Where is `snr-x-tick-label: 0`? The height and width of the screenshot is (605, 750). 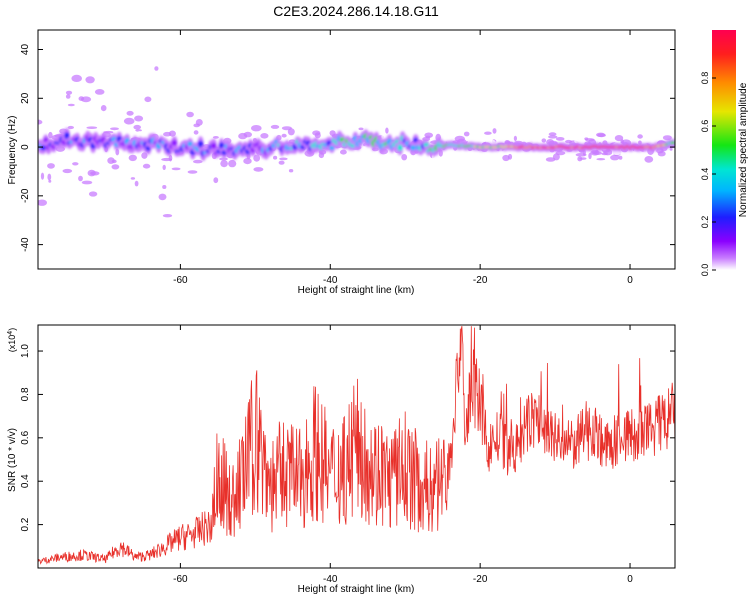 snr-x-tick-label: 0 is located at coordinates (630, 579).